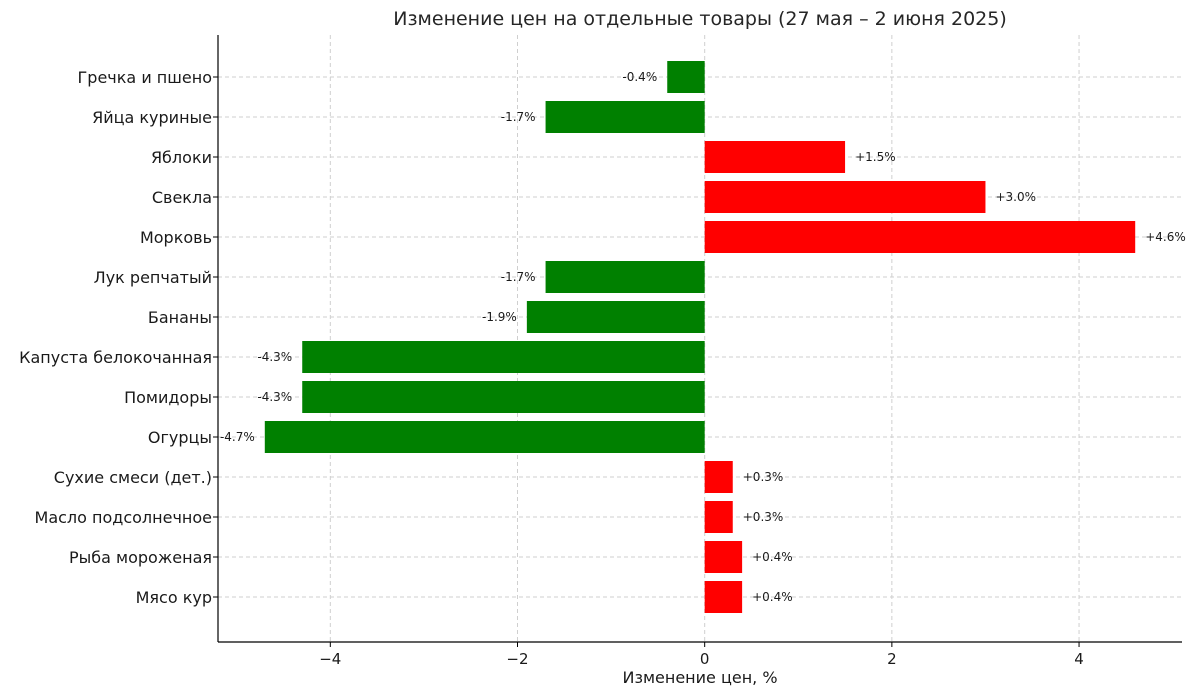  I want to click on x-tick-label: −2, so click(517, 659).